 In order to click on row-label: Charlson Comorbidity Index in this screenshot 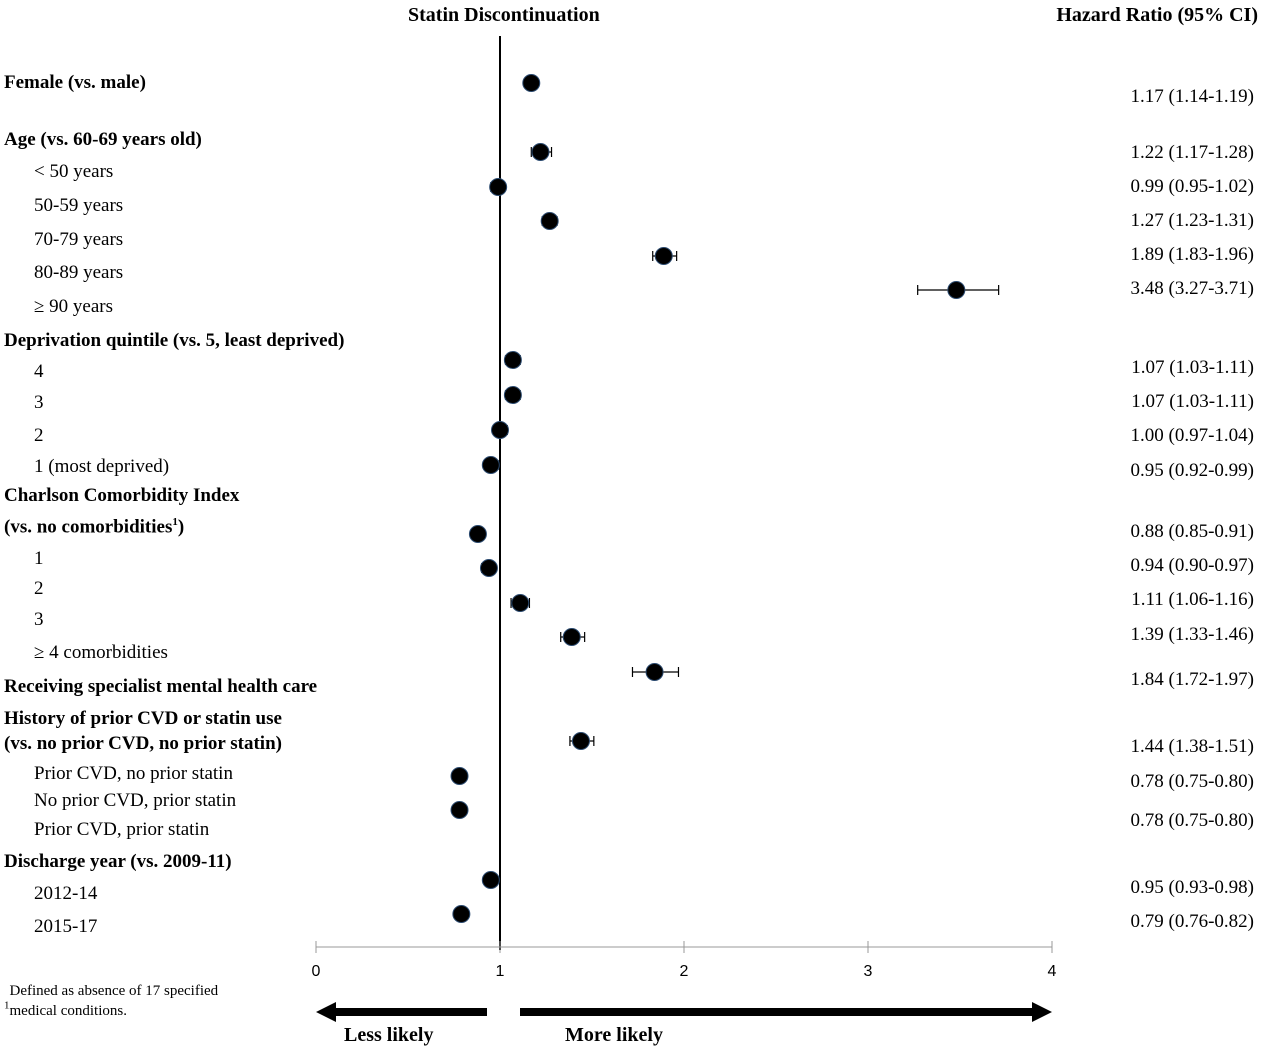, I will do `click(122, 495)`.